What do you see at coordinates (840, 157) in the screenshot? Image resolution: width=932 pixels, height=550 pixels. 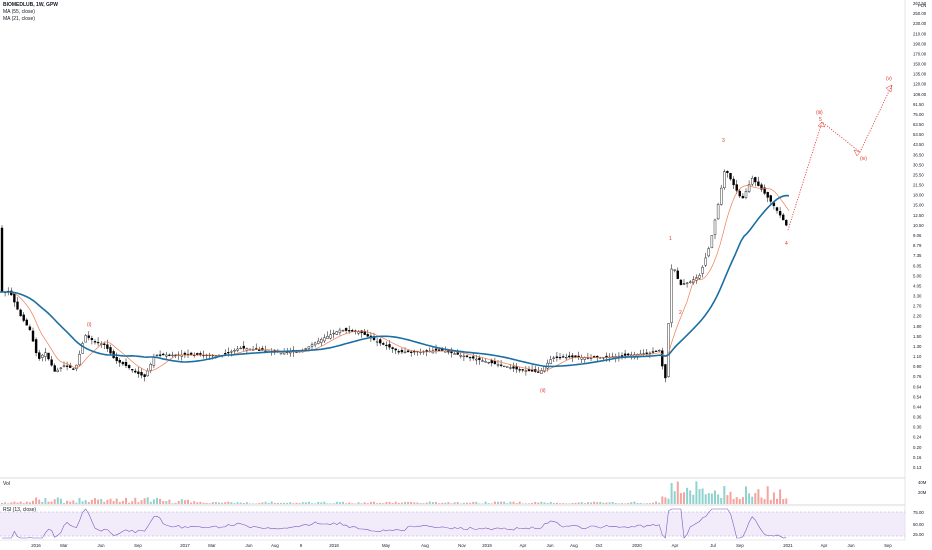 I see `projection-path` at bounding box center [840, 157].